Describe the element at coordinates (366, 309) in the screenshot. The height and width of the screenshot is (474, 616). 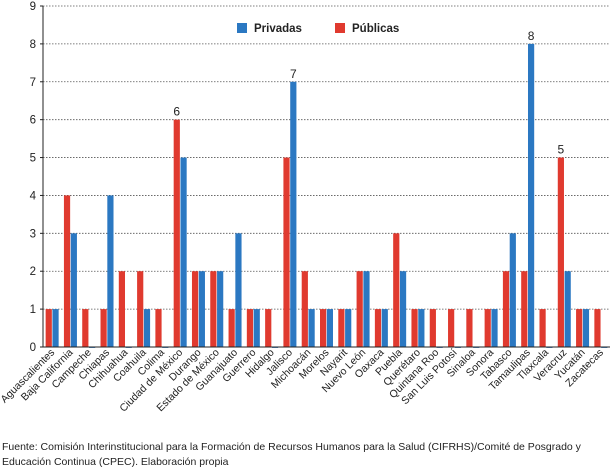
I see `bar-privadas-nuevo-leon` at that location.